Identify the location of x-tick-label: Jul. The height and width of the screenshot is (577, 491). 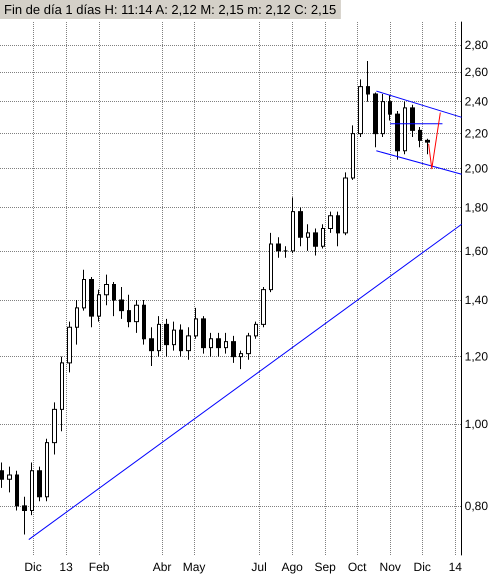
(259, 567).